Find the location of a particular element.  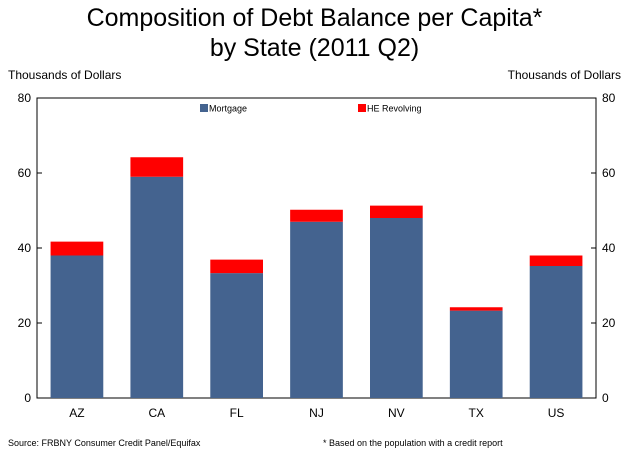

y-axis-label-right: Thousands of Dollars is located at coordinates (564, 75).